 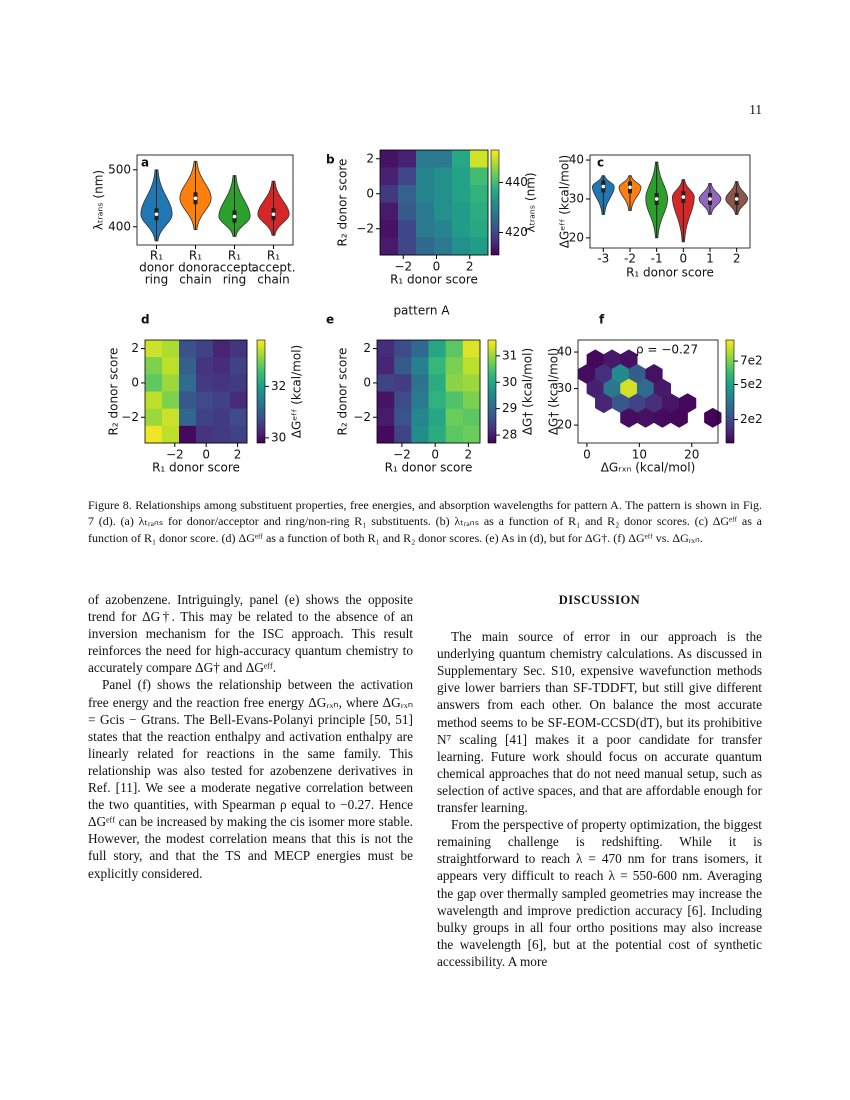 What do you see at coordinates (554, 391) in the screenshot?
I see `y-axis-label: ΔG† (kcal/mol)` at bounding box center [554, 391].